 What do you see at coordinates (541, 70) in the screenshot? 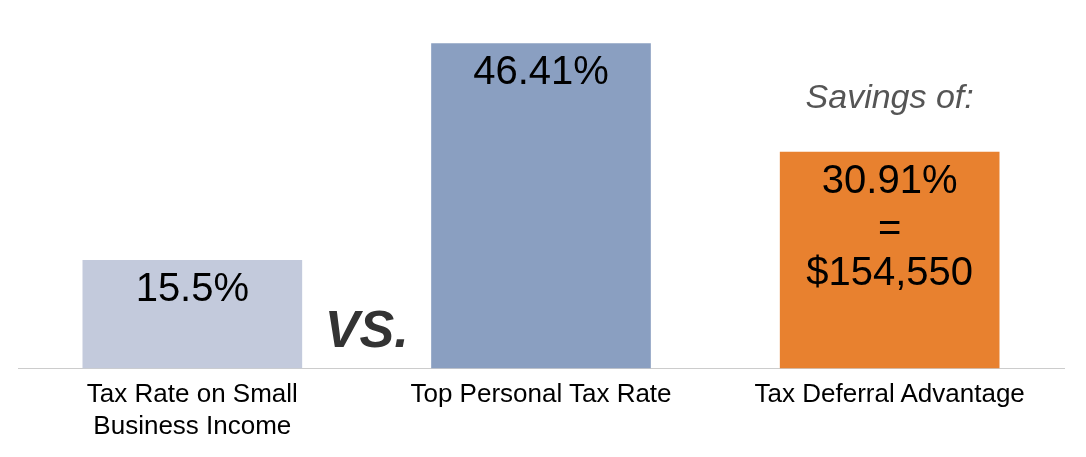
I see `data-label: 46.41%` at bounding box center [541, 70].